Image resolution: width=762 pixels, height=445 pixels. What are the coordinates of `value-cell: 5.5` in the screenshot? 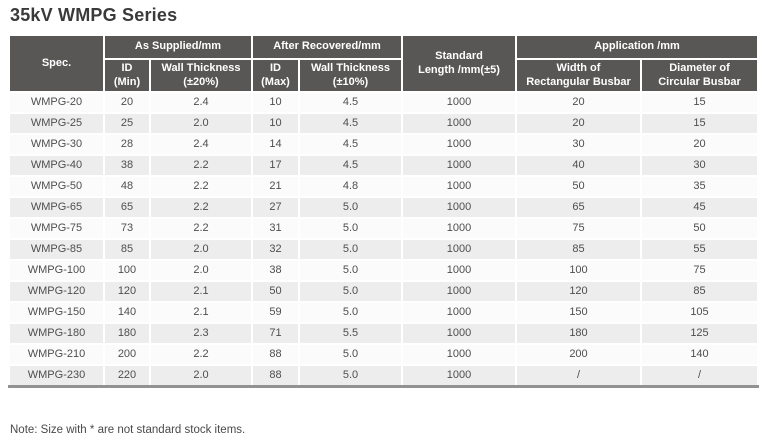 It's located at (350, 333).